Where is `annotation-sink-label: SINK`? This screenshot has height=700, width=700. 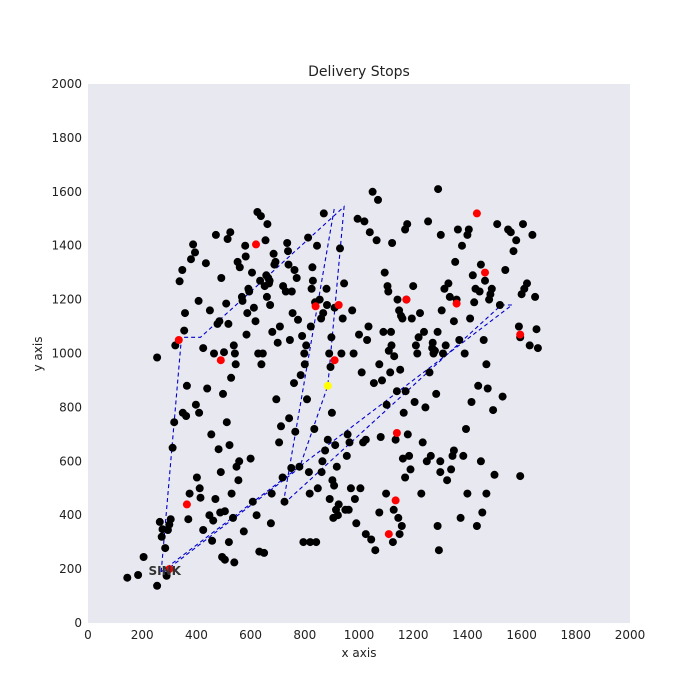
annotation-sink-label: SINK is located at coordinates (165, 571).